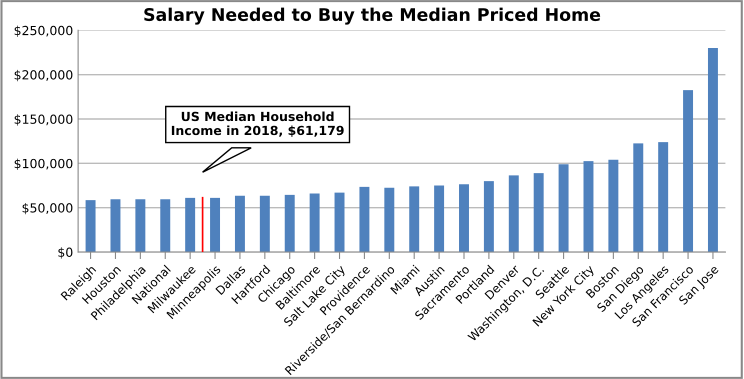 The width and height of the screenshot is (744, 379). Describe the element at coordinates (43, 76) in the screenshot. I see `y-tick-label: $200,000` at that location.